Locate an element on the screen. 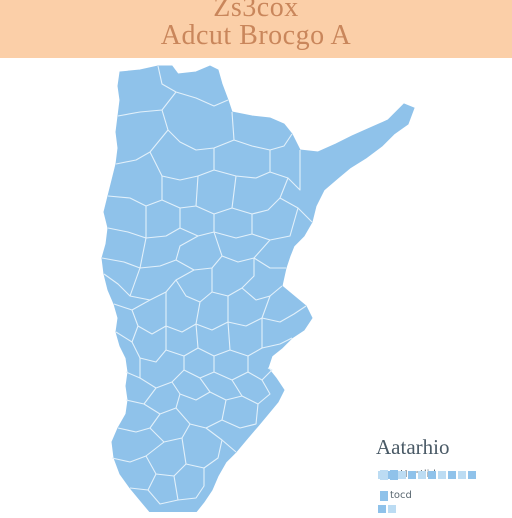 This screenshot has height=518, width=512. legend-title: Aatarhio is located at coordinates (413, 447).